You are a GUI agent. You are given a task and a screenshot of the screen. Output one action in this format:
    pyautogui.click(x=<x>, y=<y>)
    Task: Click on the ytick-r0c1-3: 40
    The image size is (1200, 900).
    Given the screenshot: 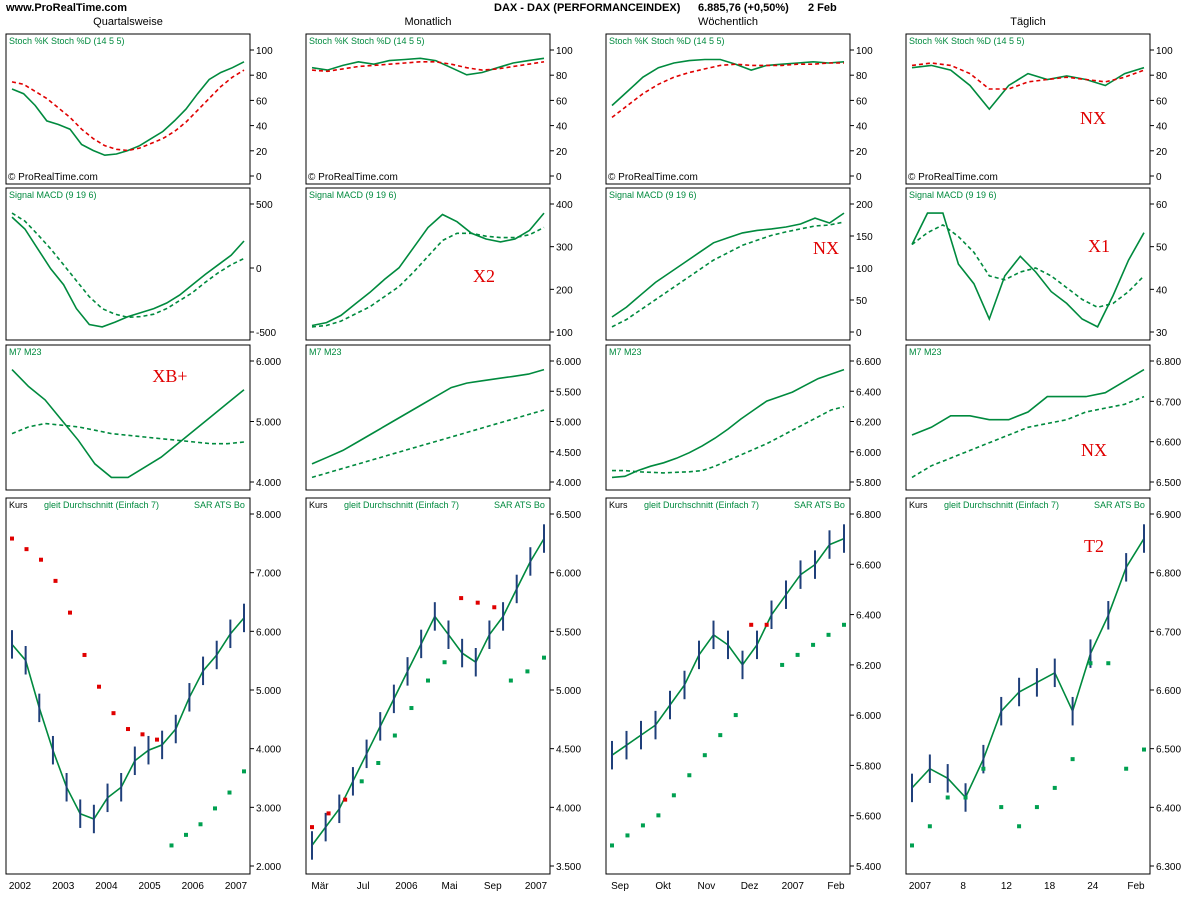 What is the action you would take?
    pyautogui.click(x=562, y=127)
    